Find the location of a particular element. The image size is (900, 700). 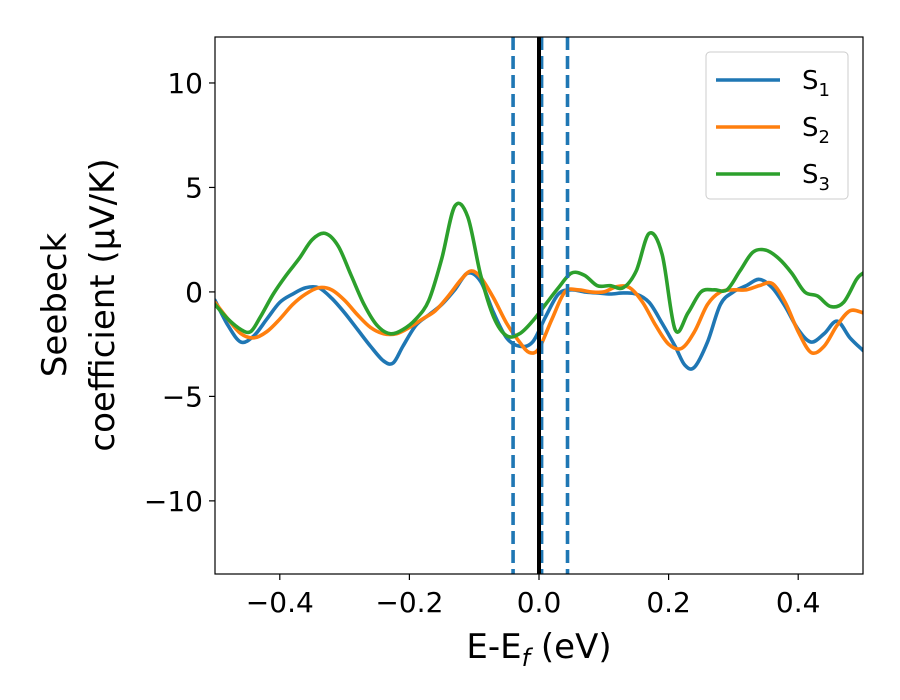

x-tick-label: 0.0 is located at coordinates (539, 602).